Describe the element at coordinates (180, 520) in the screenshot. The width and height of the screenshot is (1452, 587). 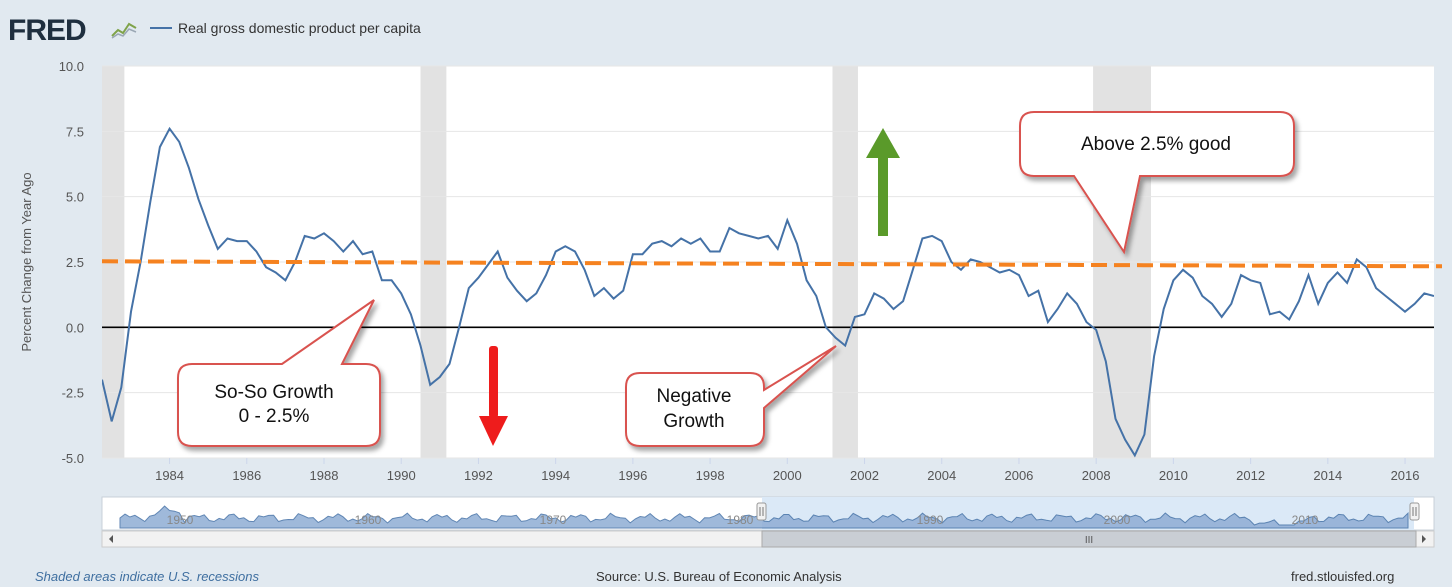
I see `navigator-label: 1950` at that location.